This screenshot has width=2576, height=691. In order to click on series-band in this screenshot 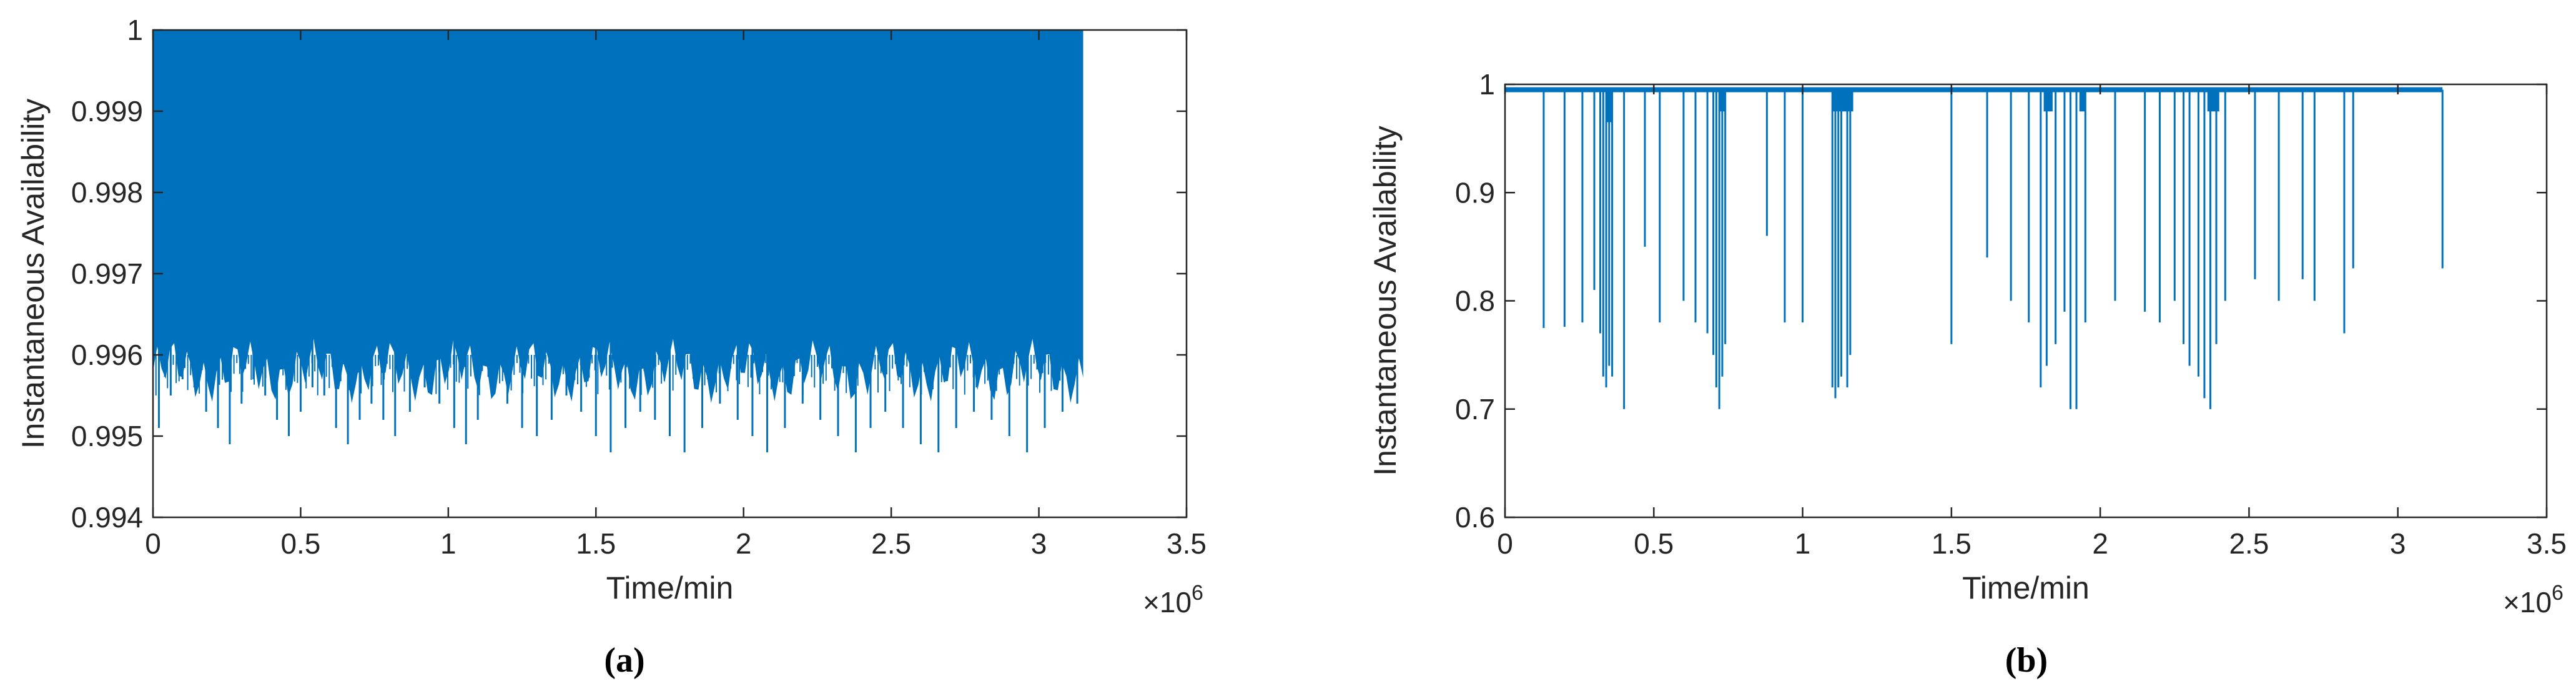, I will do `click(618, 172)`.